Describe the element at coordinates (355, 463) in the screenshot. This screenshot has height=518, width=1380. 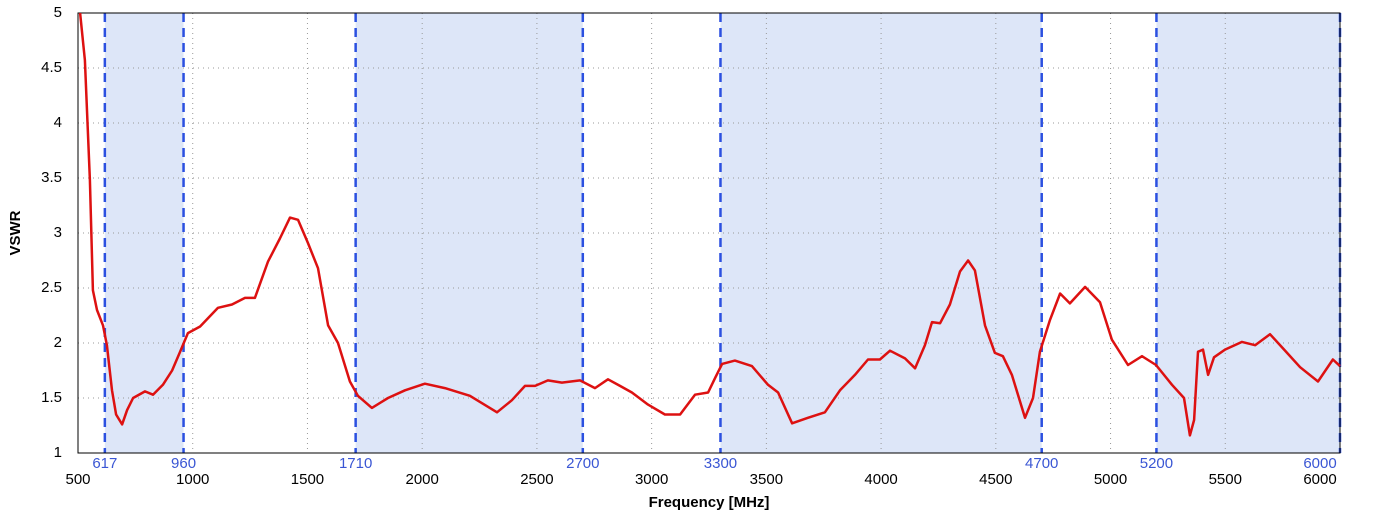
I see `band-label: 1710` at that location.